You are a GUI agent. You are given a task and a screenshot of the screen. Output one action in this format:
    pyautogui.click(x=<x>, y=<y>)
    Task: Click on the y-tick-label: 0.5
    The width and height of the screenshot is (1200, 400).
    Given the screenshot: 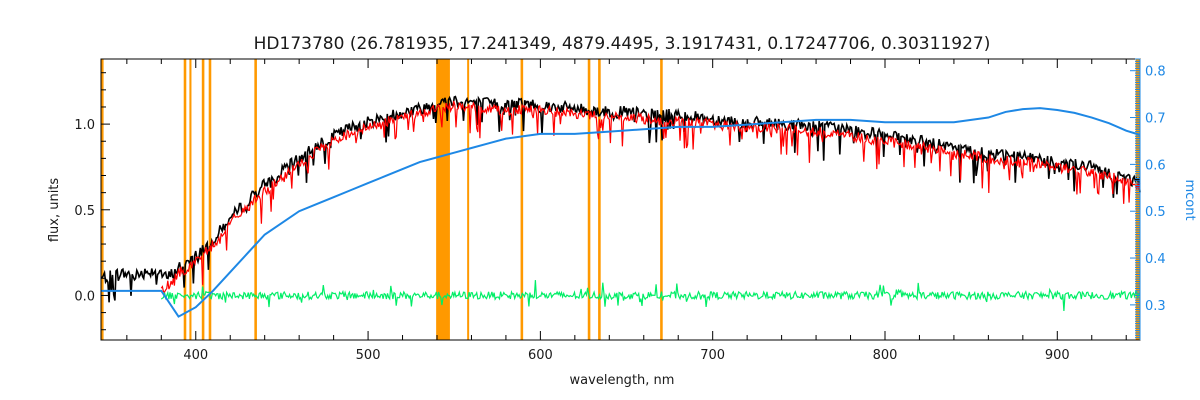 What is the action you would take?
    pyautogui.click(x=84, y=211)
    